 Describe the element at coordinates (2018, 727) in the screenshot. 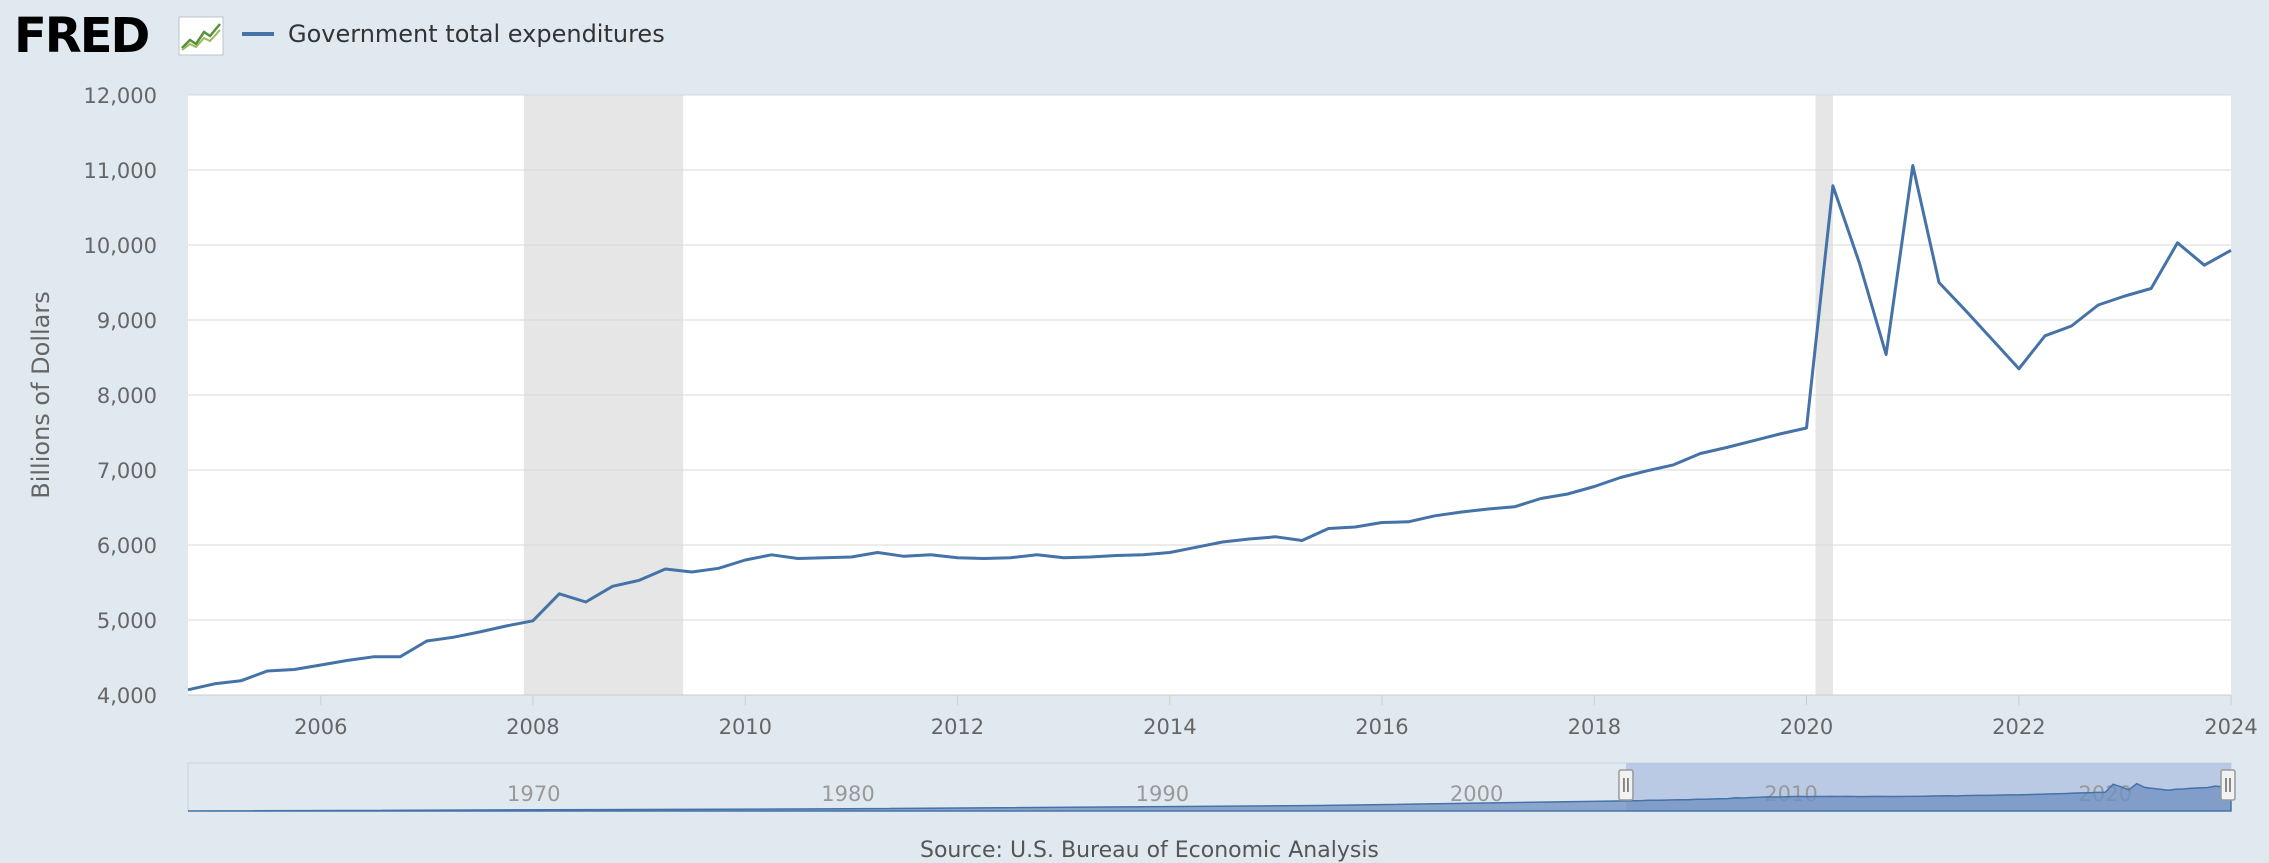

I see `x-tick-label: 2022` at that location.